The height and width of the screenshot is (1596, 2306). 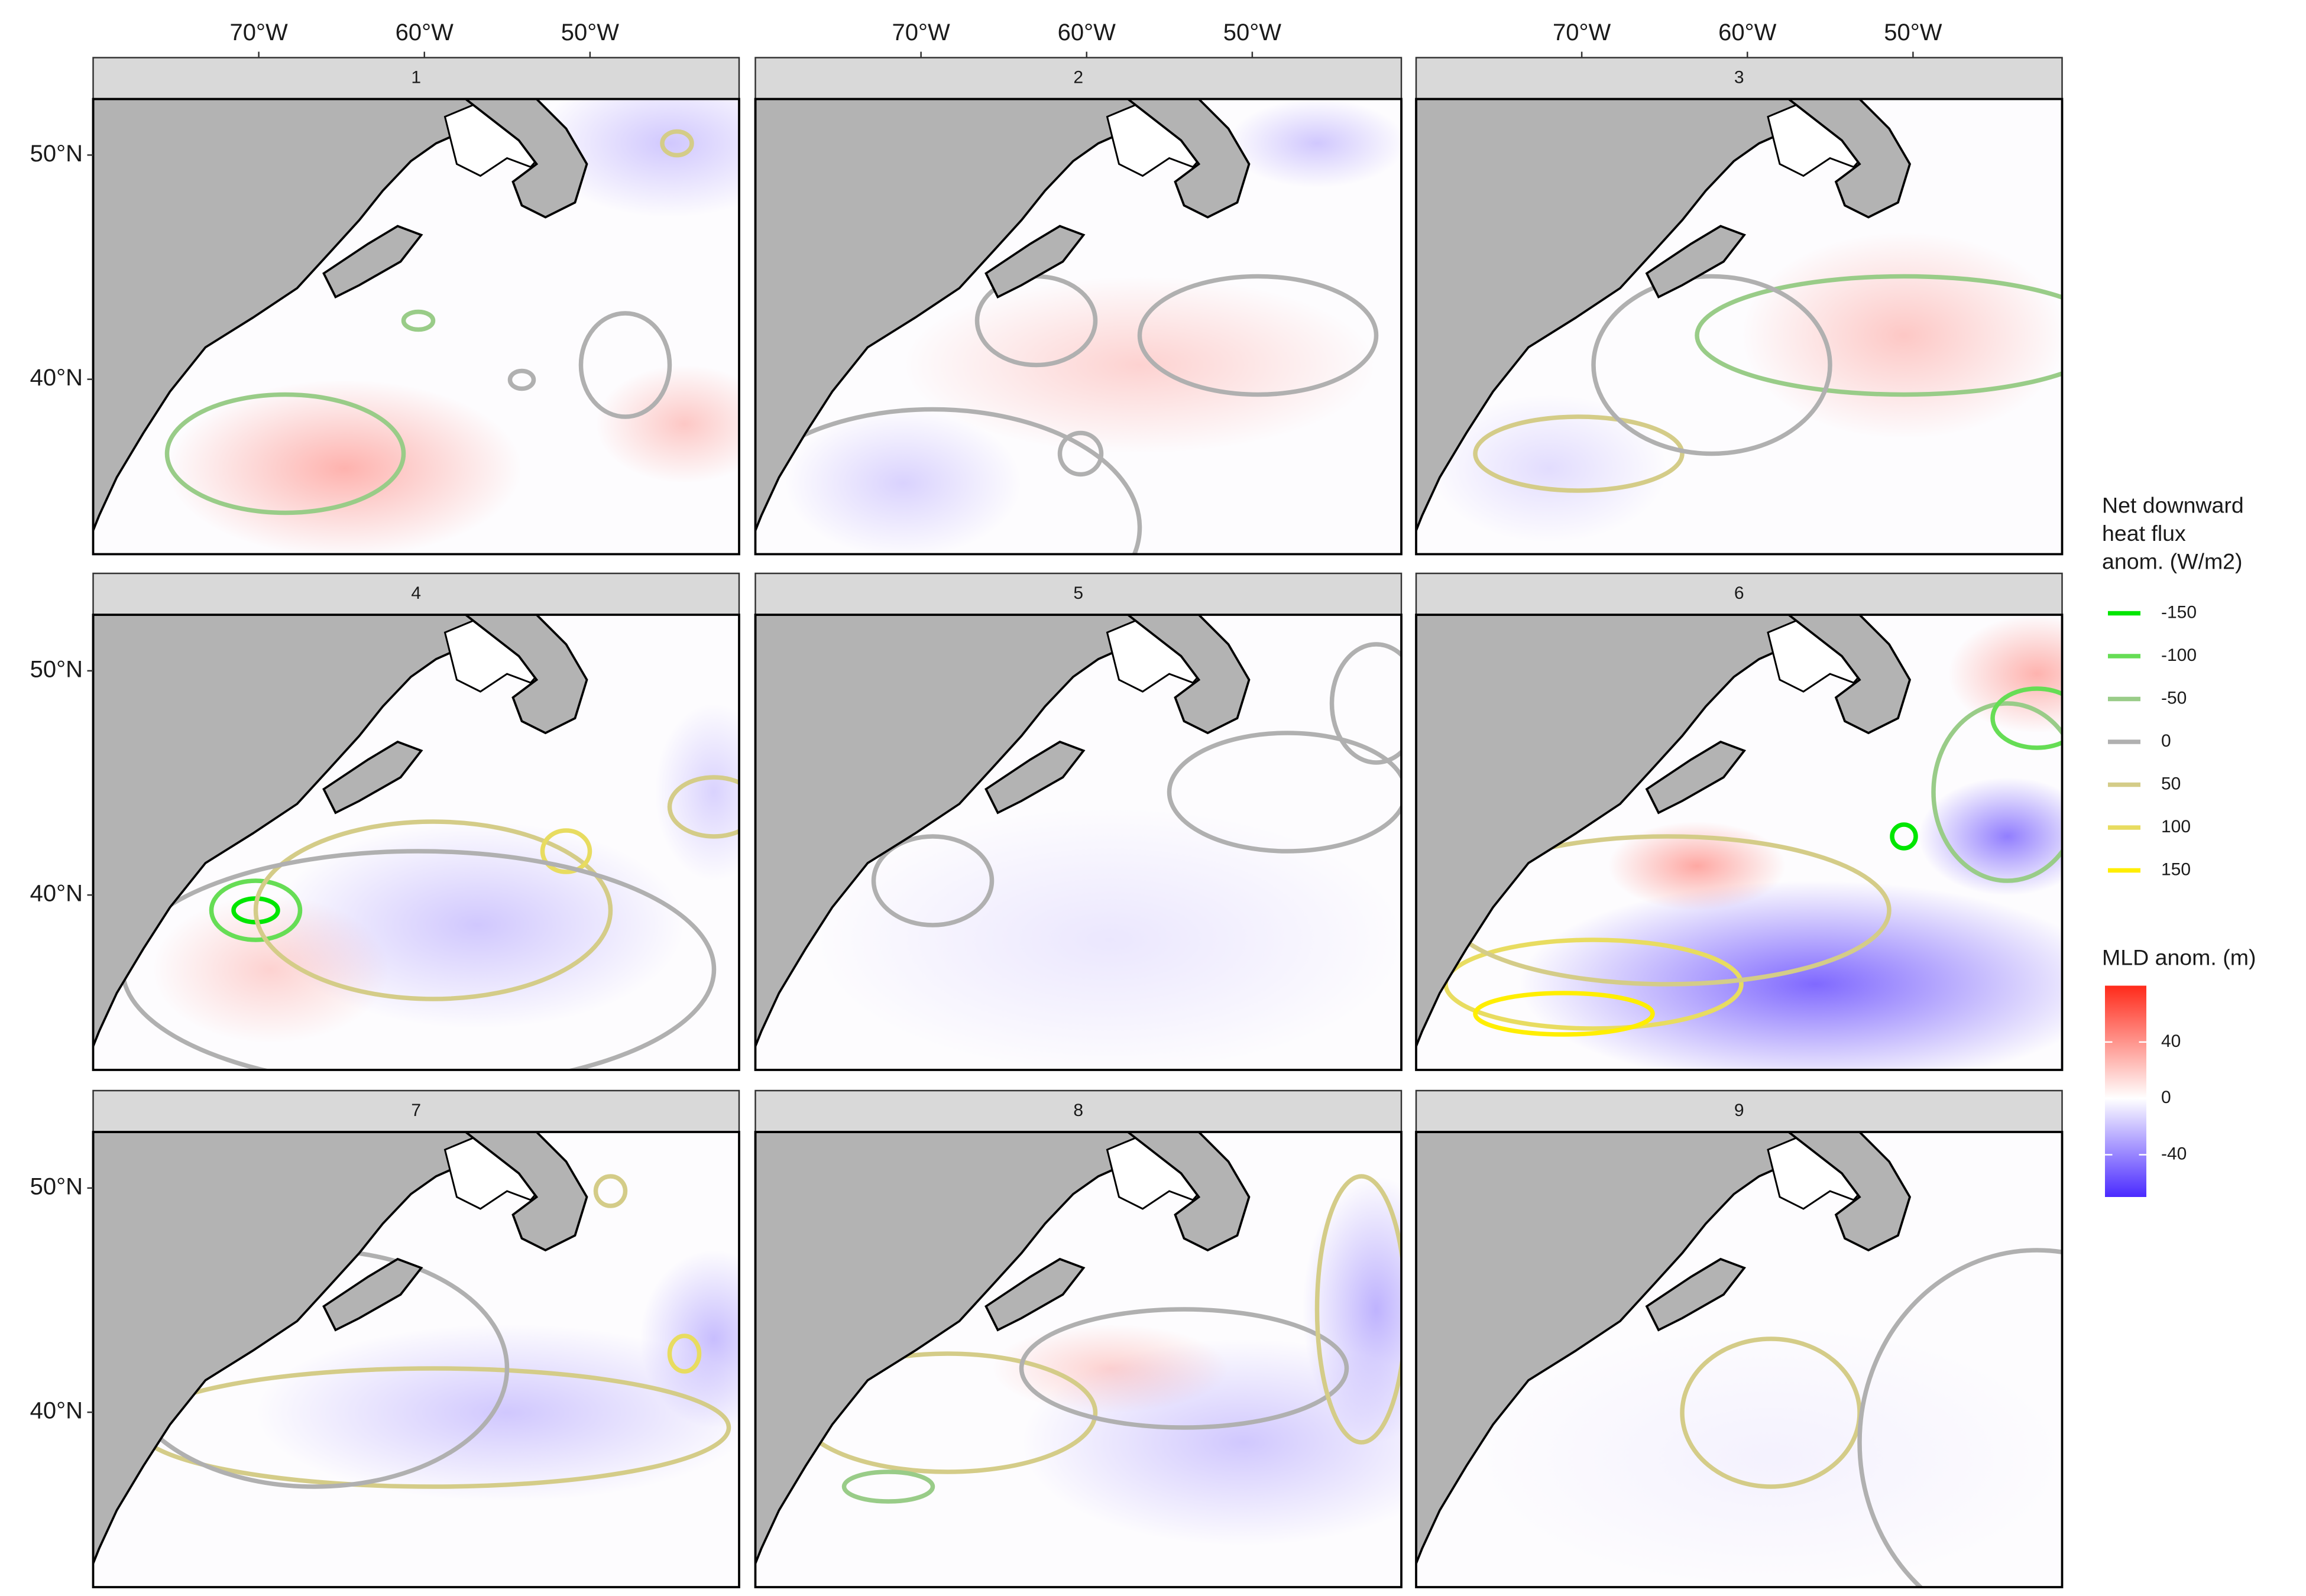 I want to click on legend-label: 150, so click(x=2176, y=869).